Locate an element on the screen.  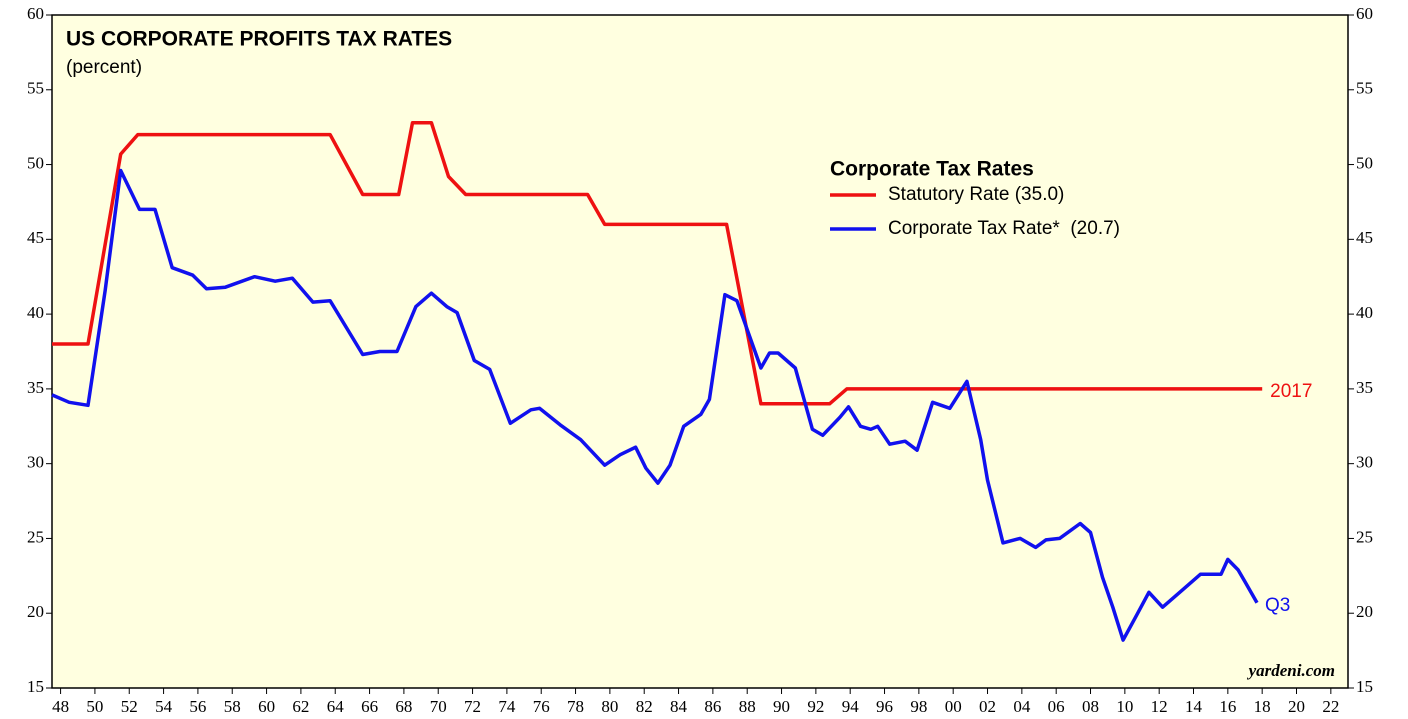
x-tick-label: 62 is located at coordinates (300, 706).